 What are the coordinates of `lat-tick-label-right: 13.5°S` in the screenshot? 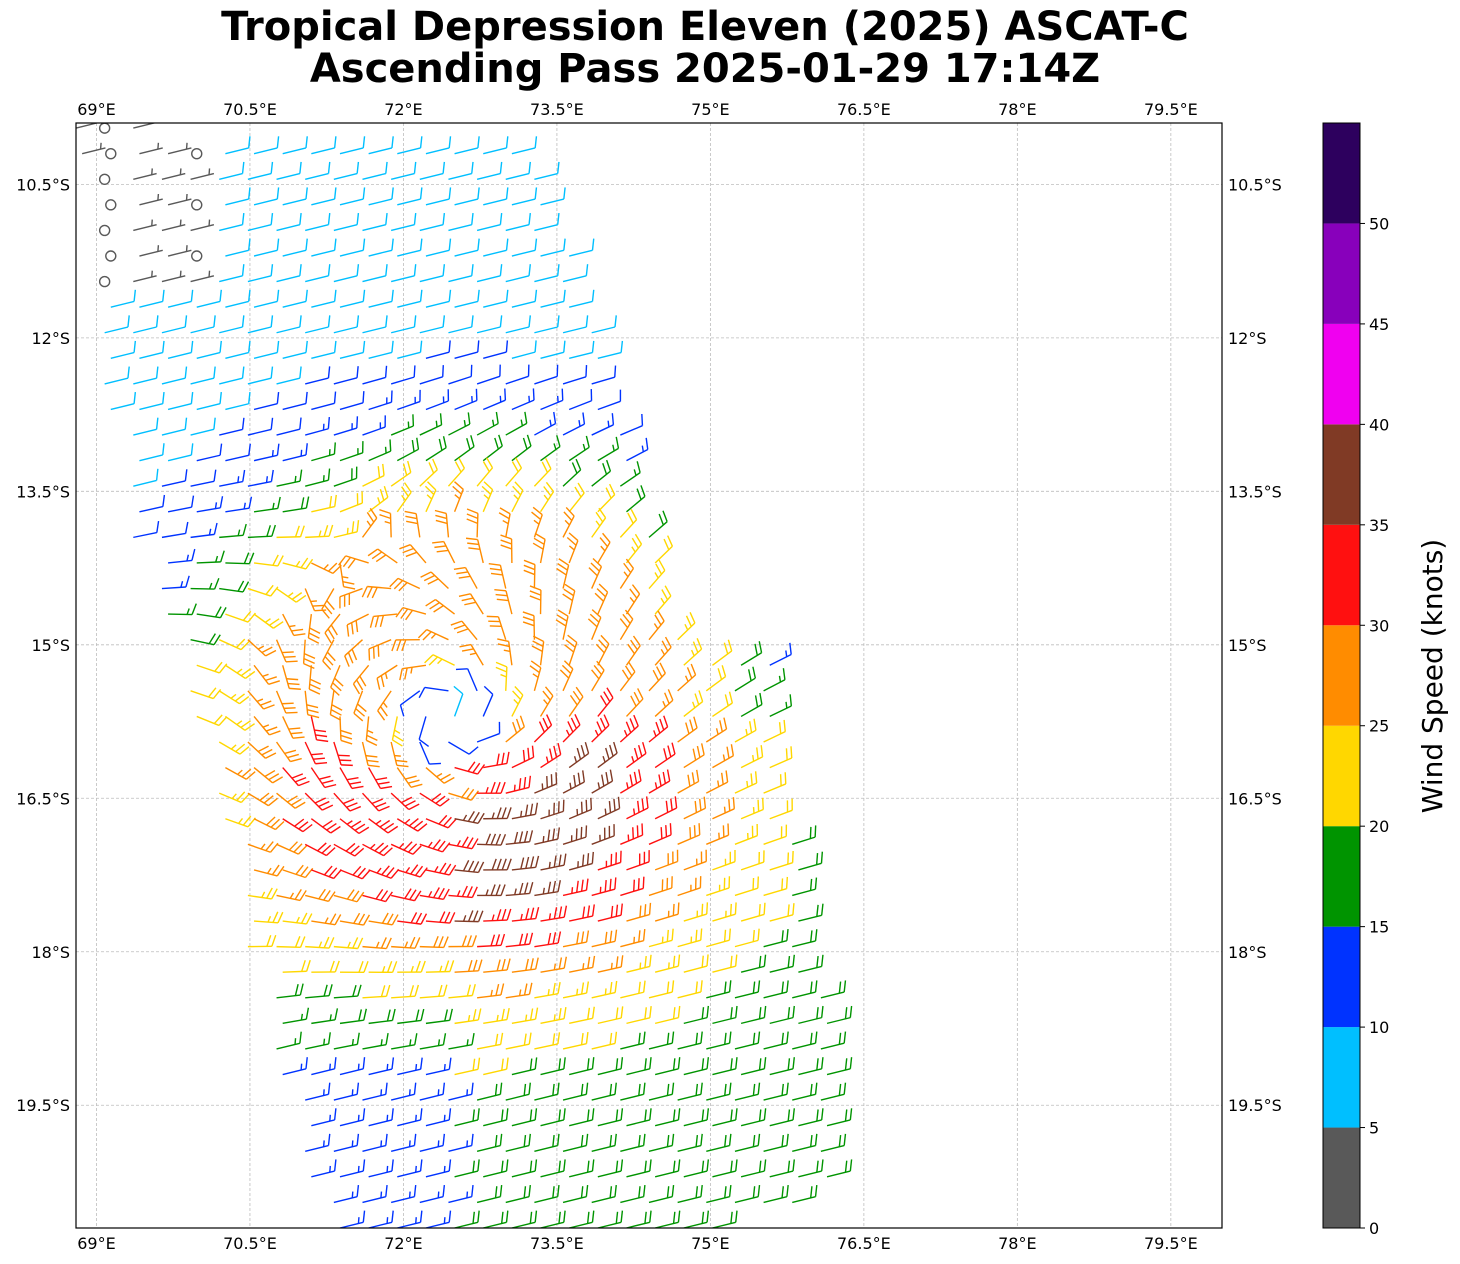 It's located at (1255, 491).